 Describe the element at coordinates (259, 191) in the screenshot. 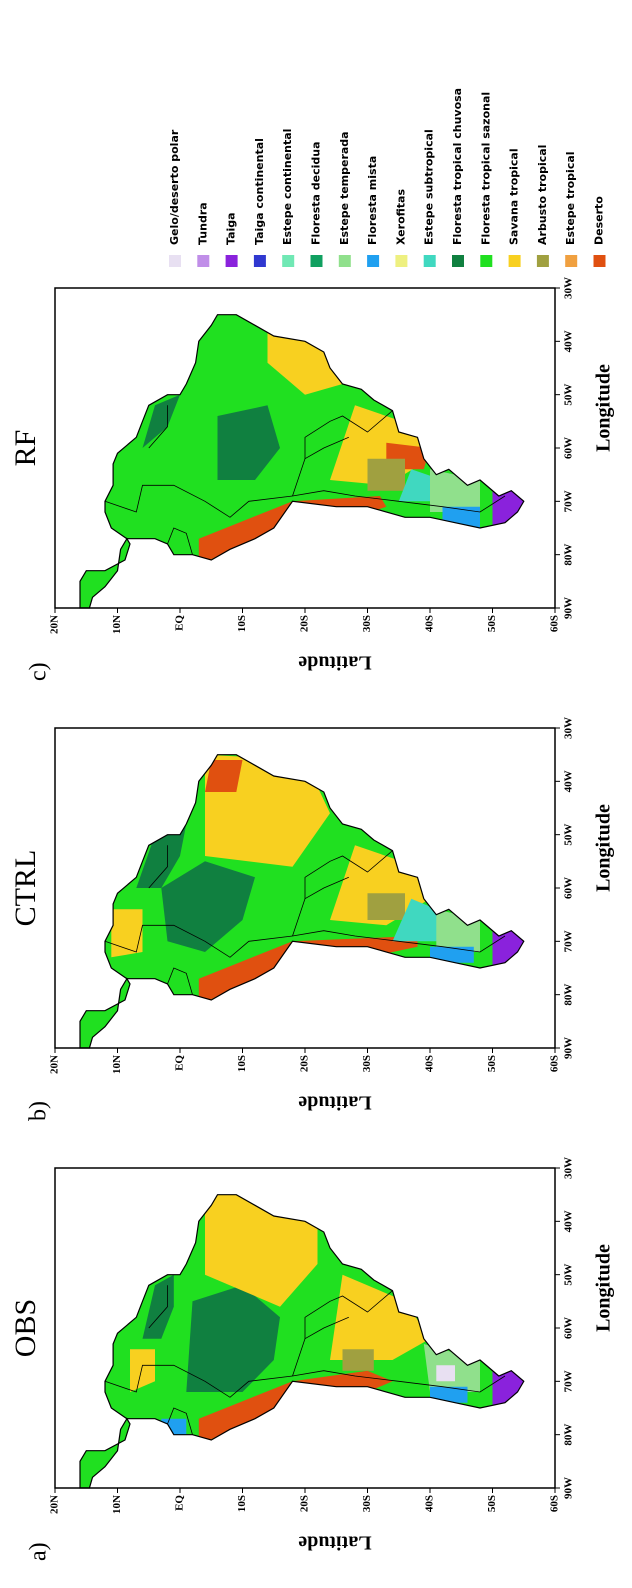

I see `legend-label: Taiga continental` at that location.